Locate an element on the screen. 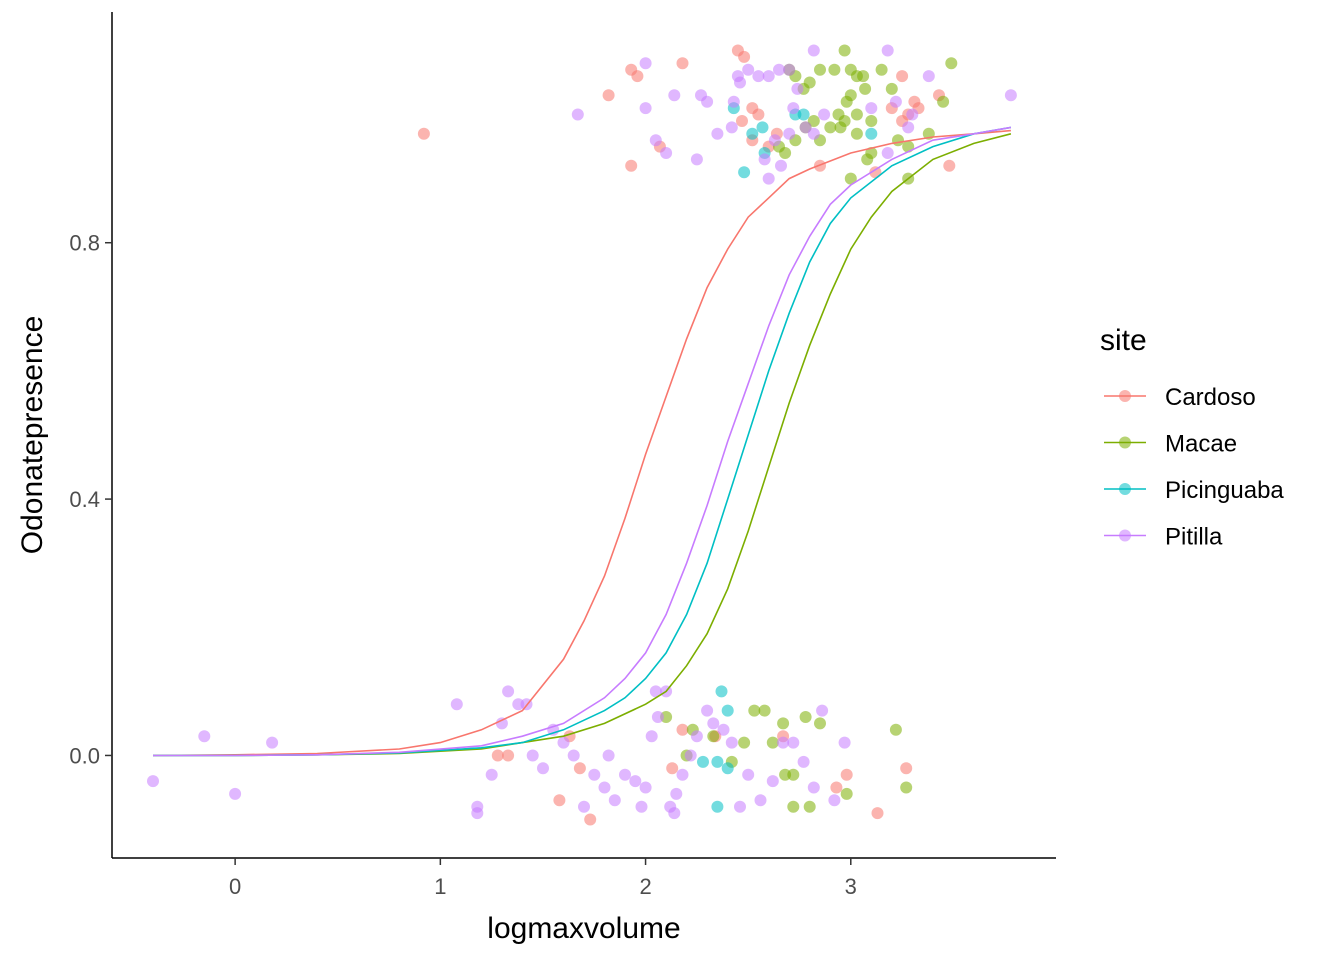  legend-title: site is located at coordinates (1123, 340).